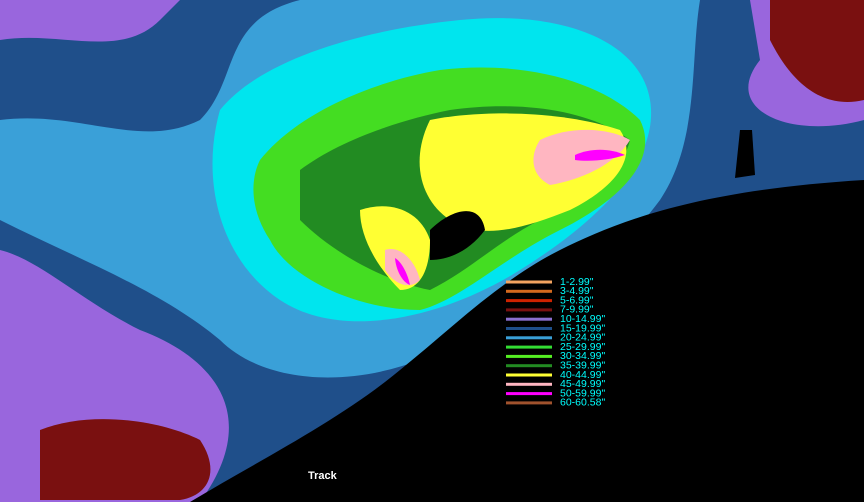 The height and width of the screenshot is (502, 864). I want to click on legend-label: 5-6.99", so click(577, 300).